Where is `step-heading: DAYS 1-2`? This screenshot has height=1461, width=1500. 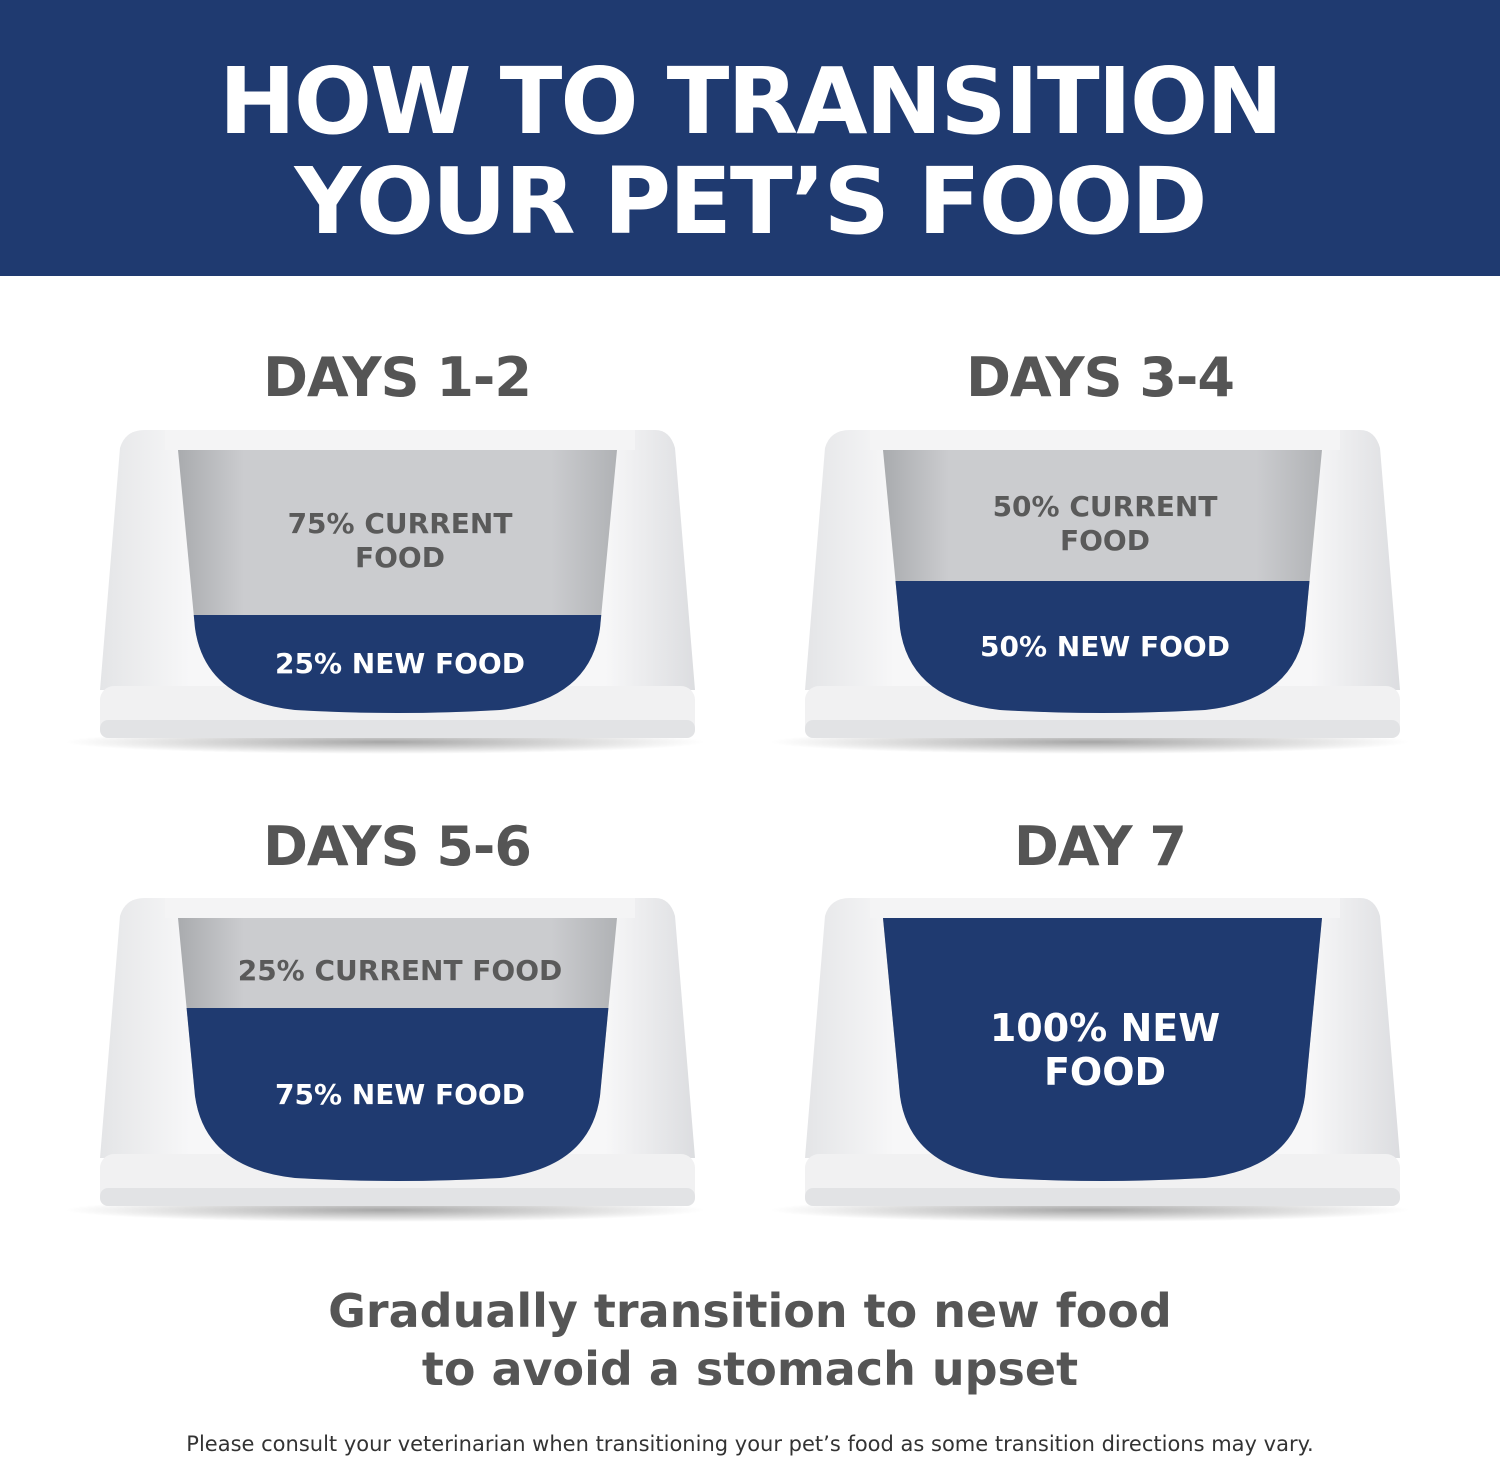 step-heading: DAYS 1-2 is located at coordinates (397, 377).